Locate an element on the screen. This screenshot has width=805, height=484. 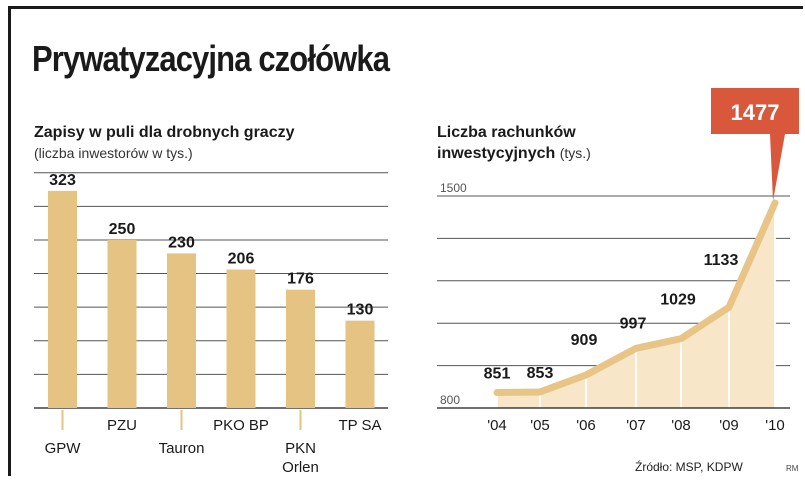
y-tick-label: 1500 is located at coordinates (453, 188).